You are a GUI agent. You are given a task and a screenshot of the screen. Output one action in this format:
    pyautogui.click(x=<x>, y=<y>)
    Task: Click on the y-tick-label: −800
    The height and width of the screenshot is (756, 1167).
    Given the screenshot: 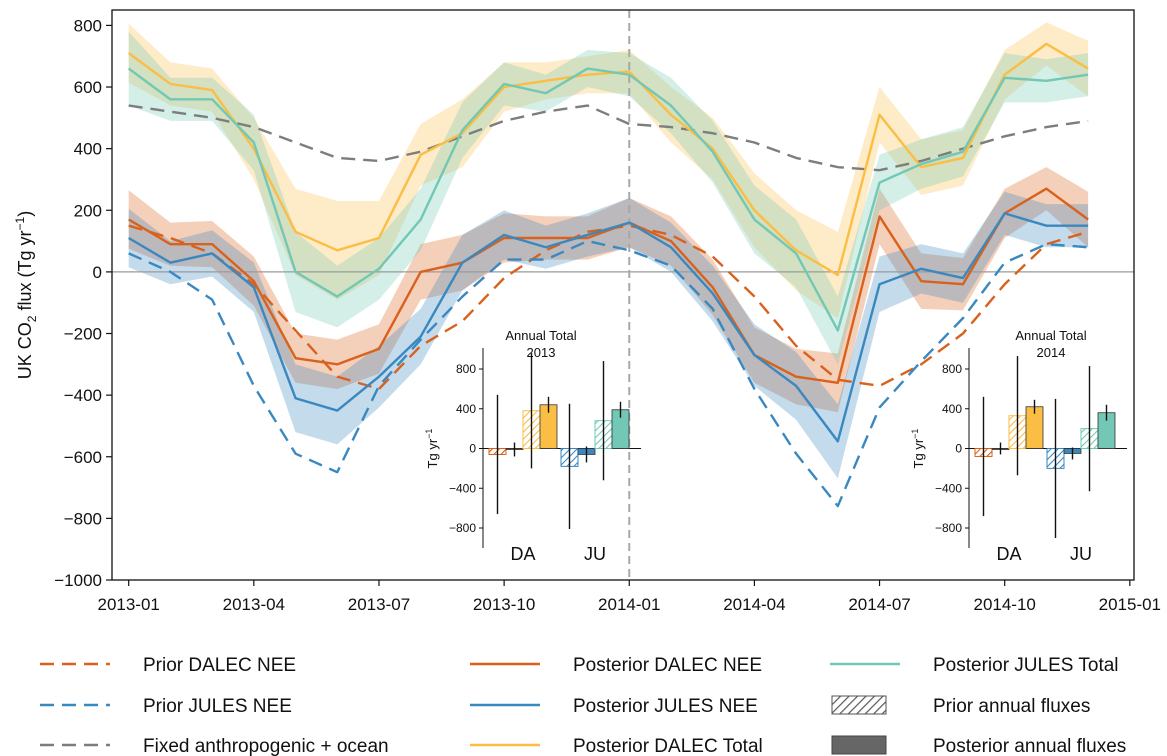 What is the action you would take?
    pyautogui.click(x=83, y=518)
    